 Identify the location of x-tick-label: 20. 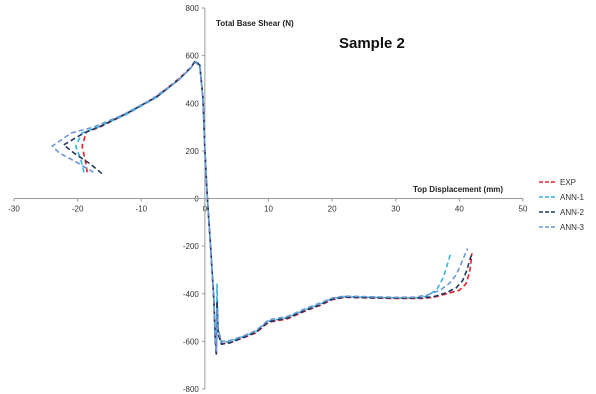
(332, 209).